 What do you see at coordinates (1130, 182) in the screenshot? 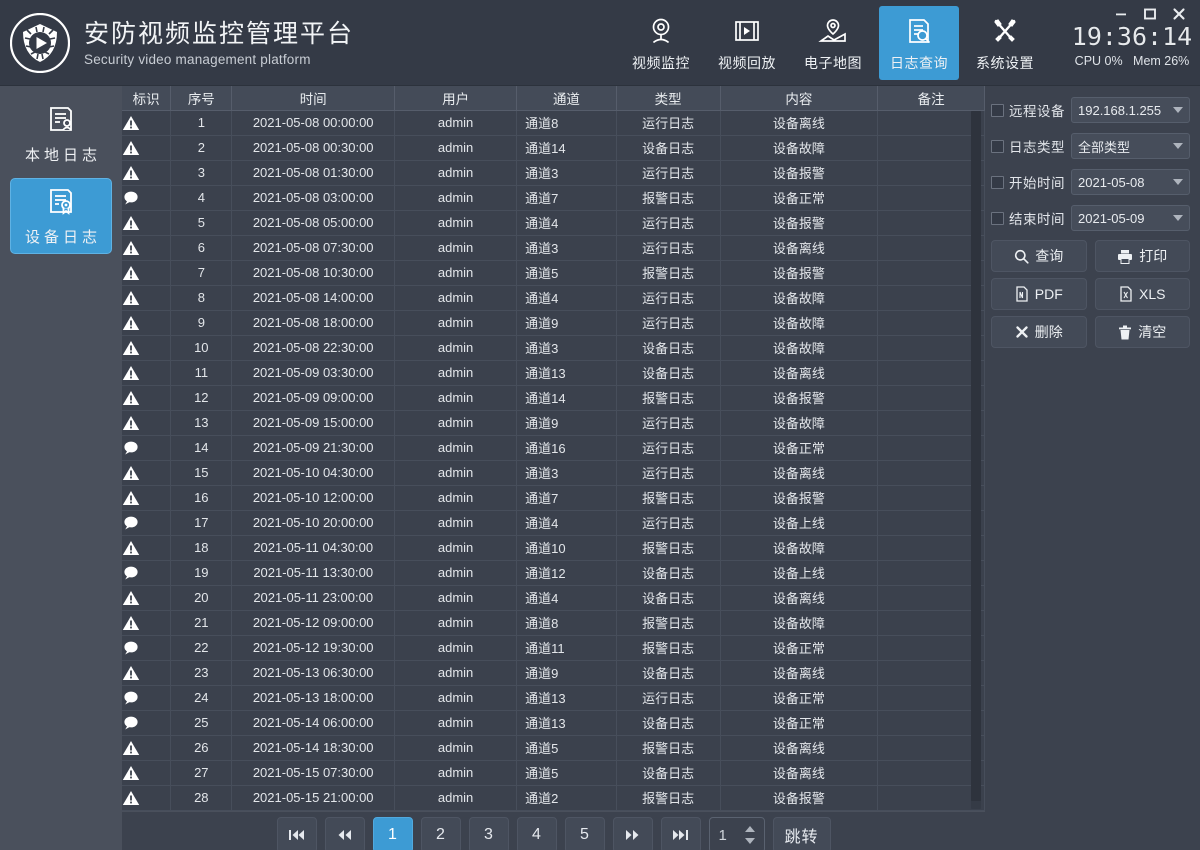
I see `start-time-input: 2021-05-08` at bounding box center [1130, 182].